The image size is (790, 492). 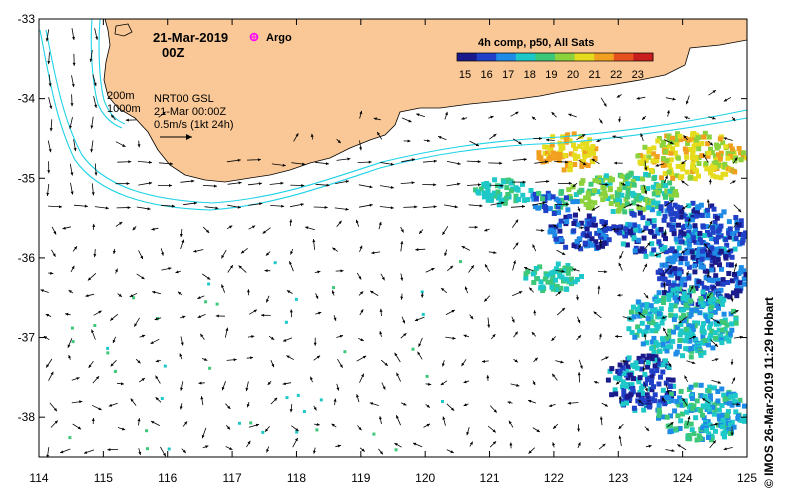 I want to click on y-tick-label: -37, so click(x=27, y=338).